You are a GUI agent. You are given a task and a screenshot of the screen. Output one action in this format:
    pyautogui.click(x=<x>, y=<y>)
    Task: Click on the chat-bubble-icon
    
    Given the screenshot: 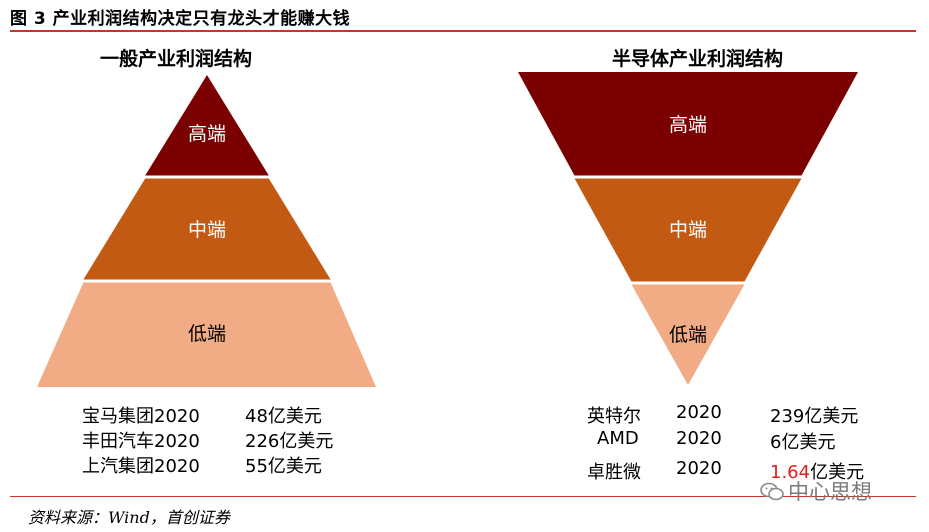 What is the action you would take?
    pyautogui.click(x=772, y=491)
    